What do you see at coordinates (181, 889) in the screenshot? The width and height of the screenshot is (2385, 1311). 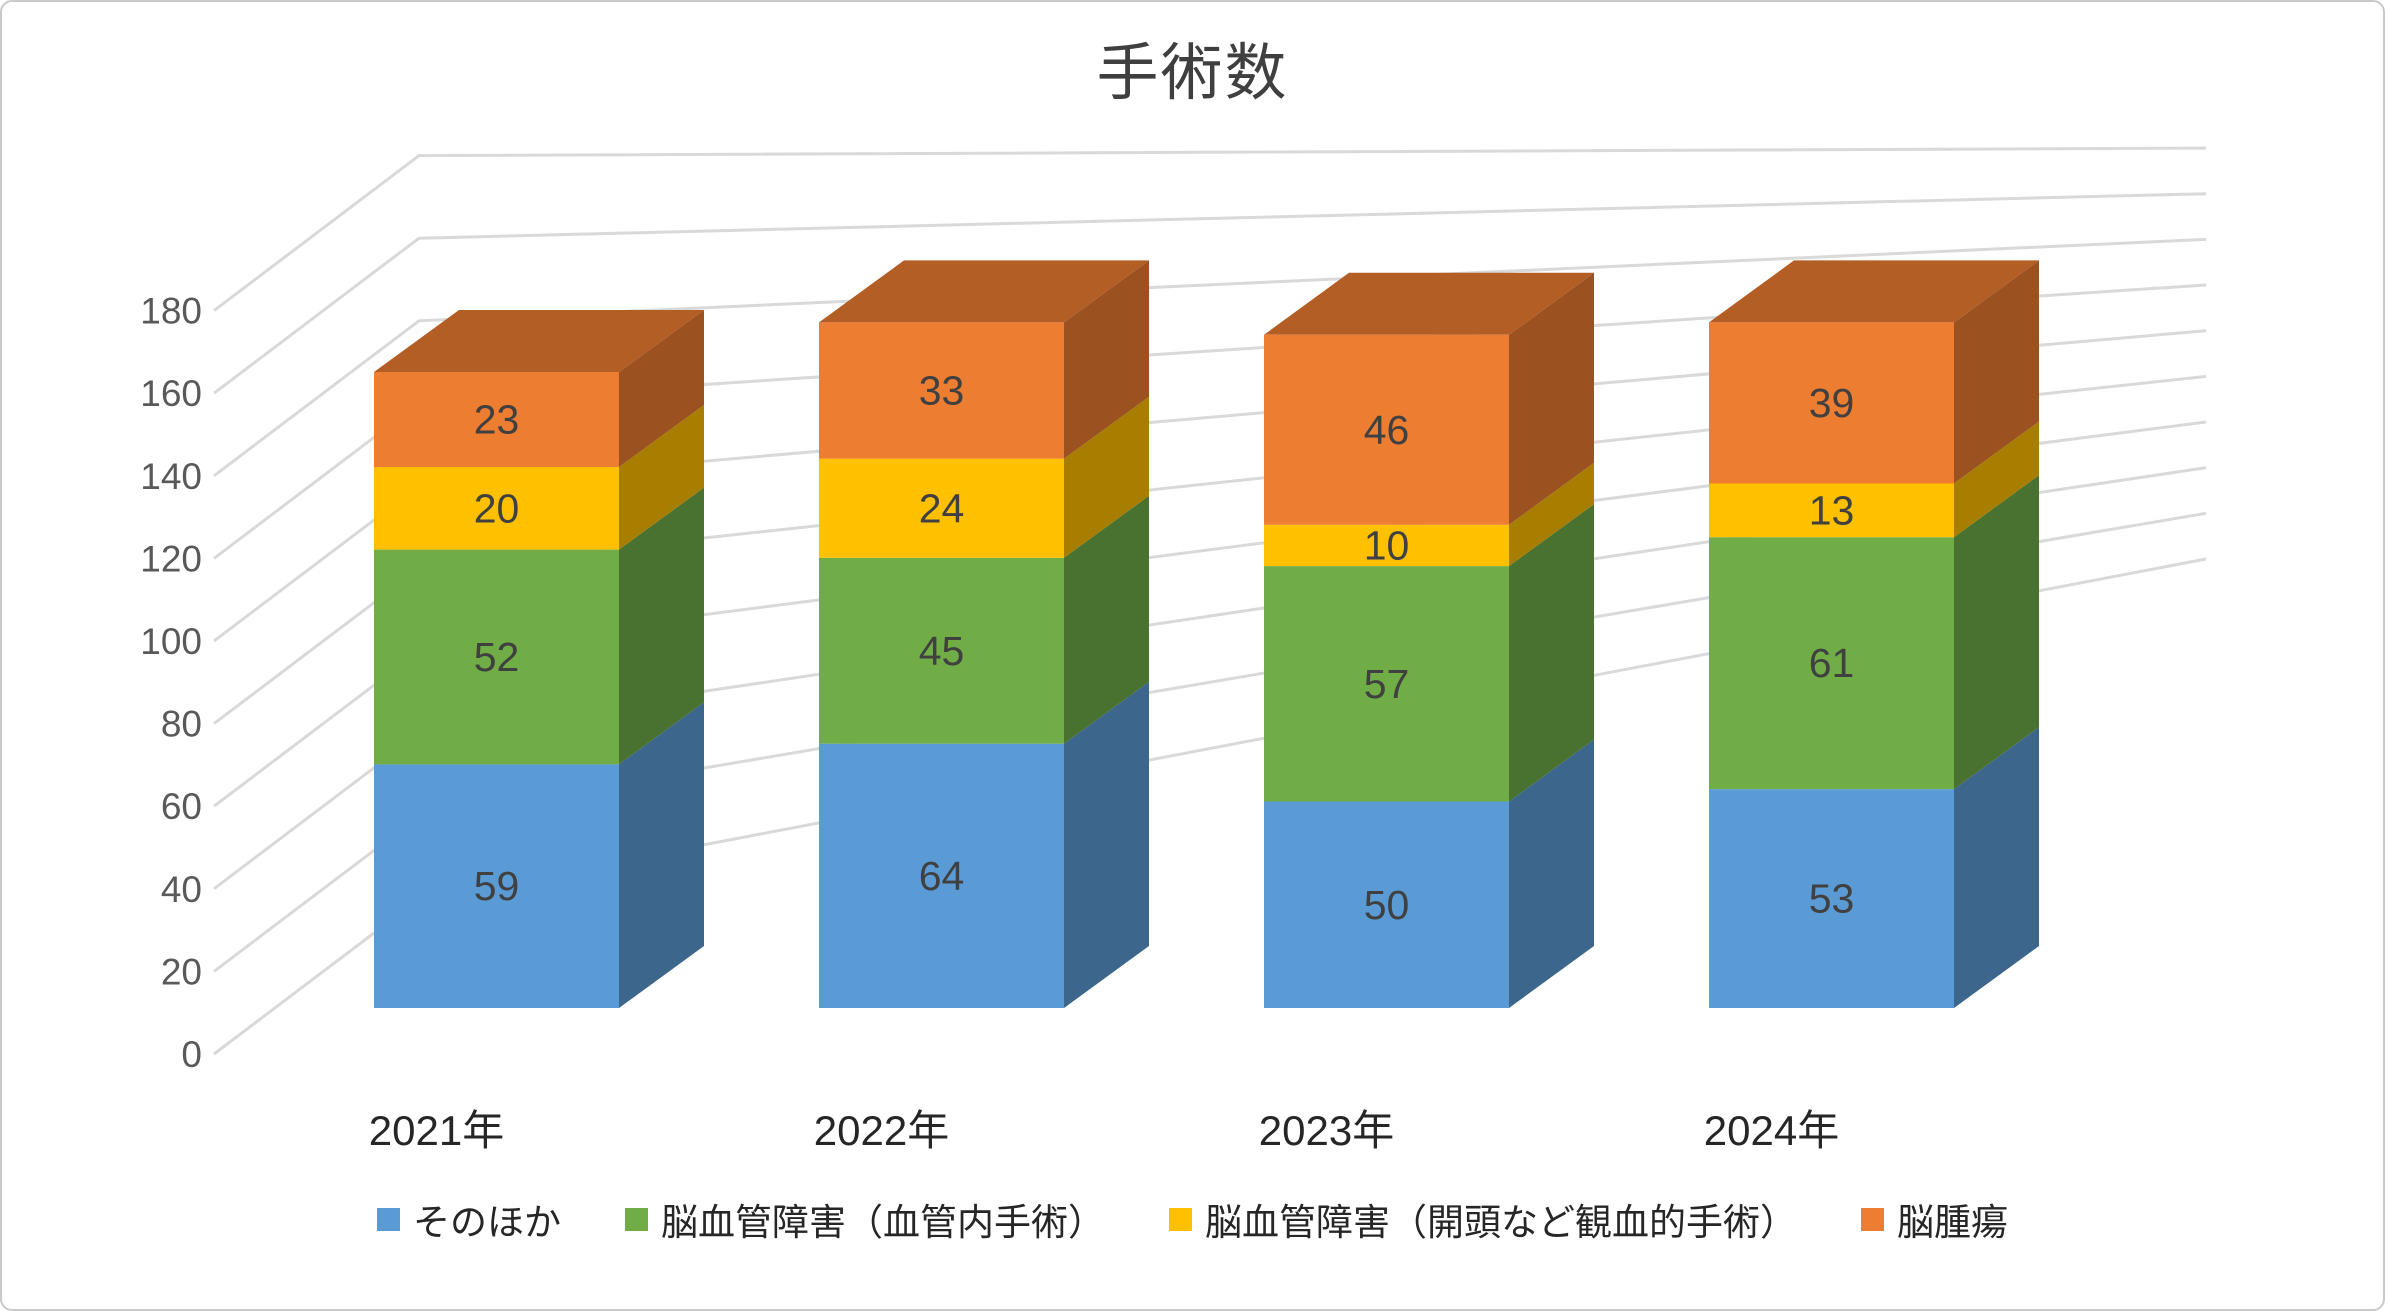 I see `y-axis-label: 40` at bounding box center [181, 889].